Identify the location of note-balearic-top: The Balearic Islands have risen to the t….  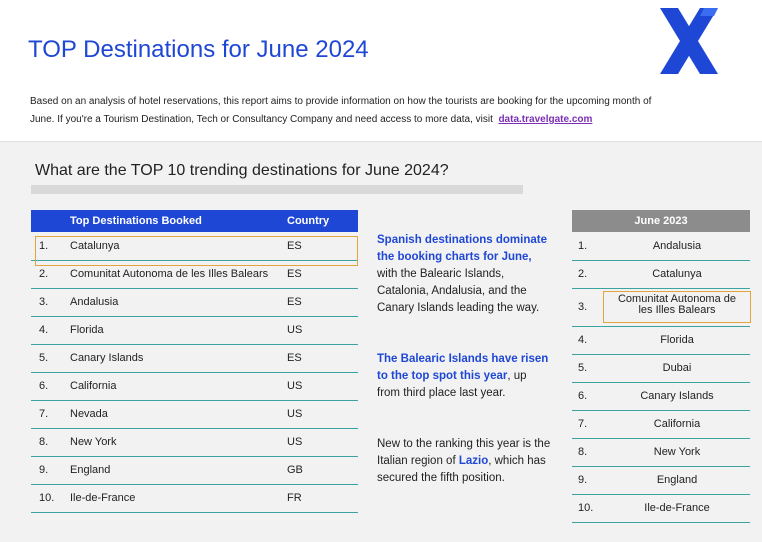
(464, 376).